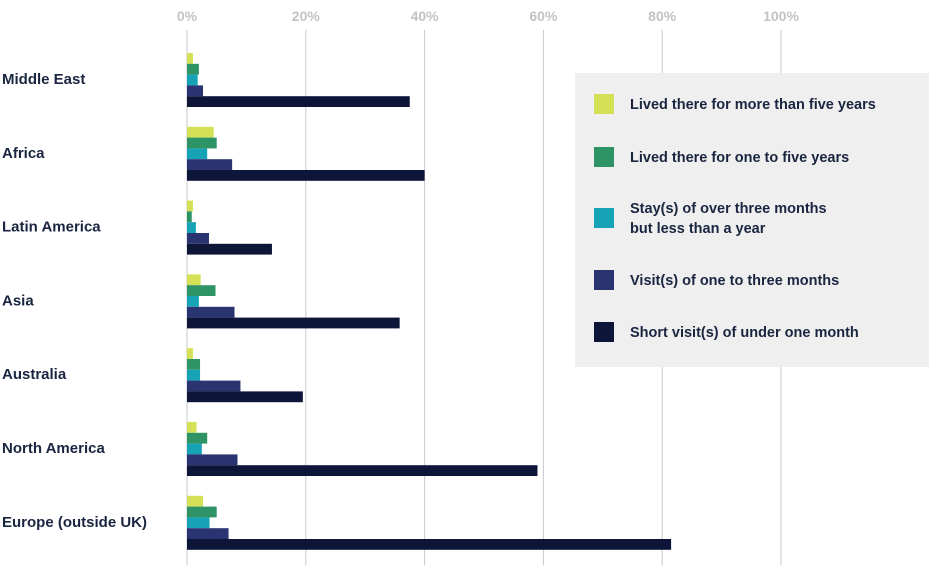 This screenshot has height=565, width=930. I want to click on category-label: Australia, so click(34, 374).